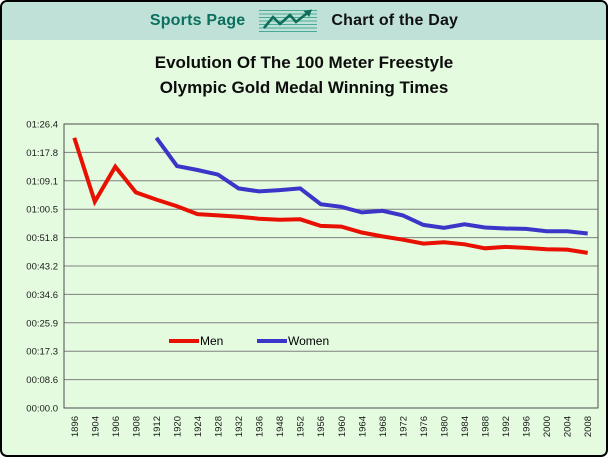 Image resolution: width=608 pixels, height=457 pixels. Describe the element at coordinates (42, 352) in the screenshot. I see `y-tick-label: 00:17.3` at that location.